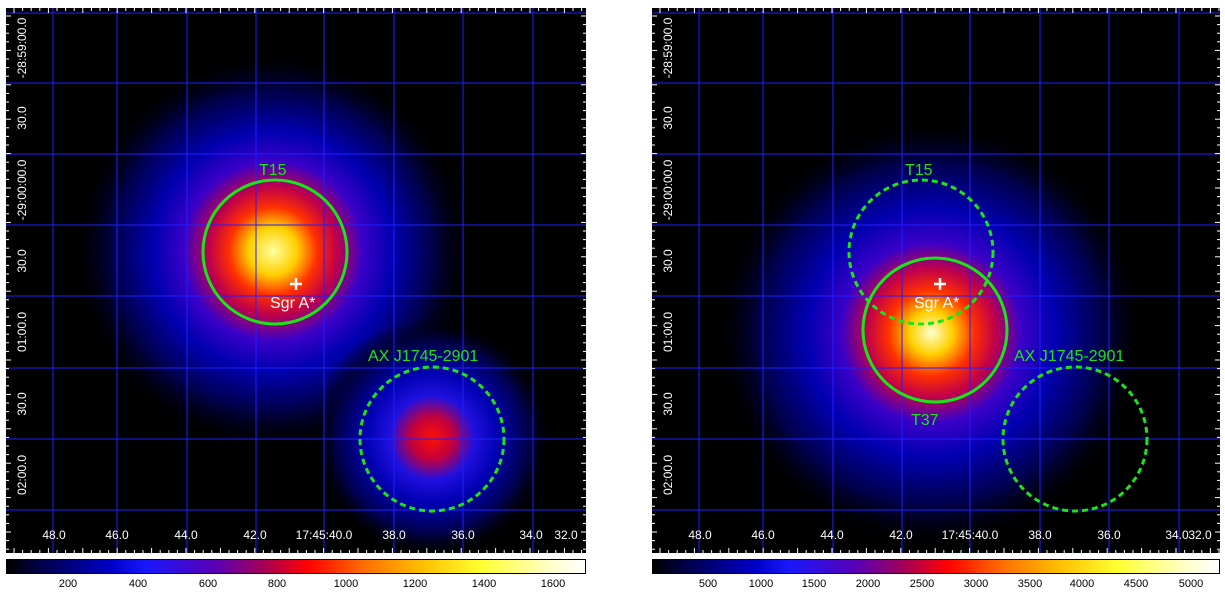 This screenshot has width=1225, height=593. I want to click on colorbar-tick-label: 500, so click(708, 584).